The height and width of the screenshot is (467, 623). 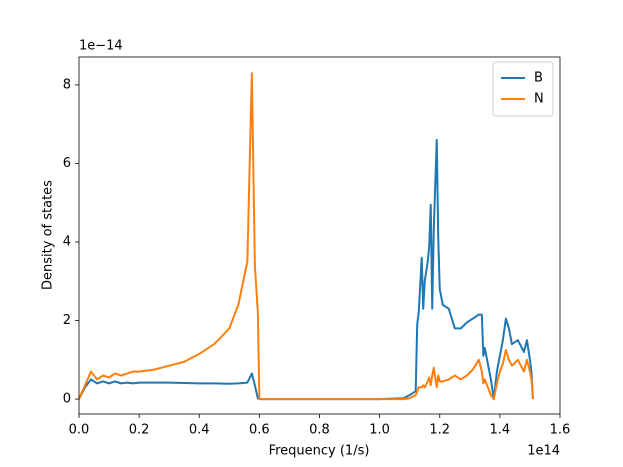 What do you see at coordinates (523, 89) in the screenshot?
I see `legend-box` at bounding box center [523, 89].